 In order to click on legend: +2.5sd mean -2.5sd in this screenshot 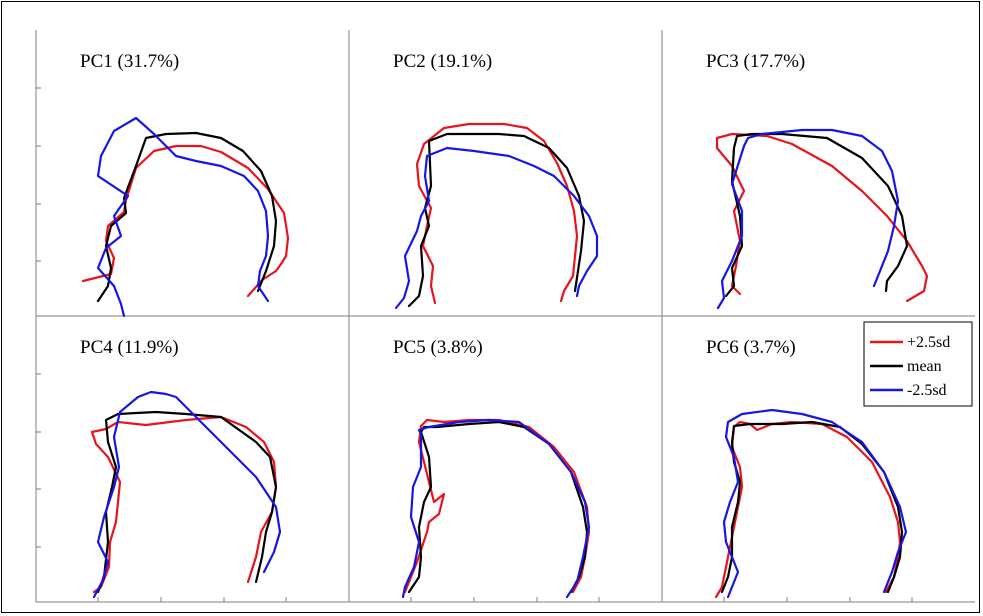, I will do `click(918, 364)`.